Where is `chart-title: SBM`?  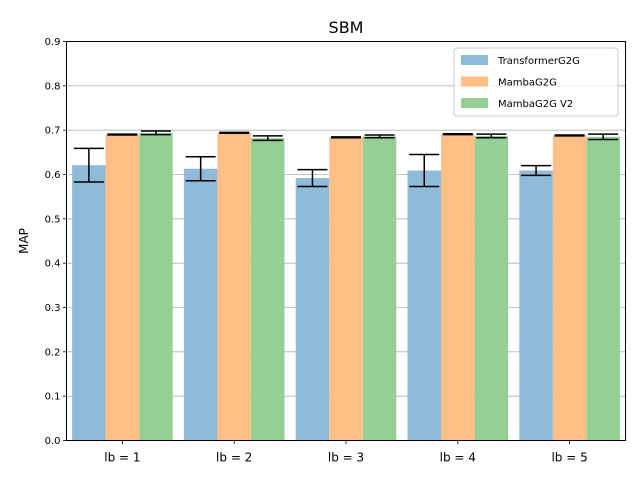 chart-title: SBM is located at coordinates (346, 27).